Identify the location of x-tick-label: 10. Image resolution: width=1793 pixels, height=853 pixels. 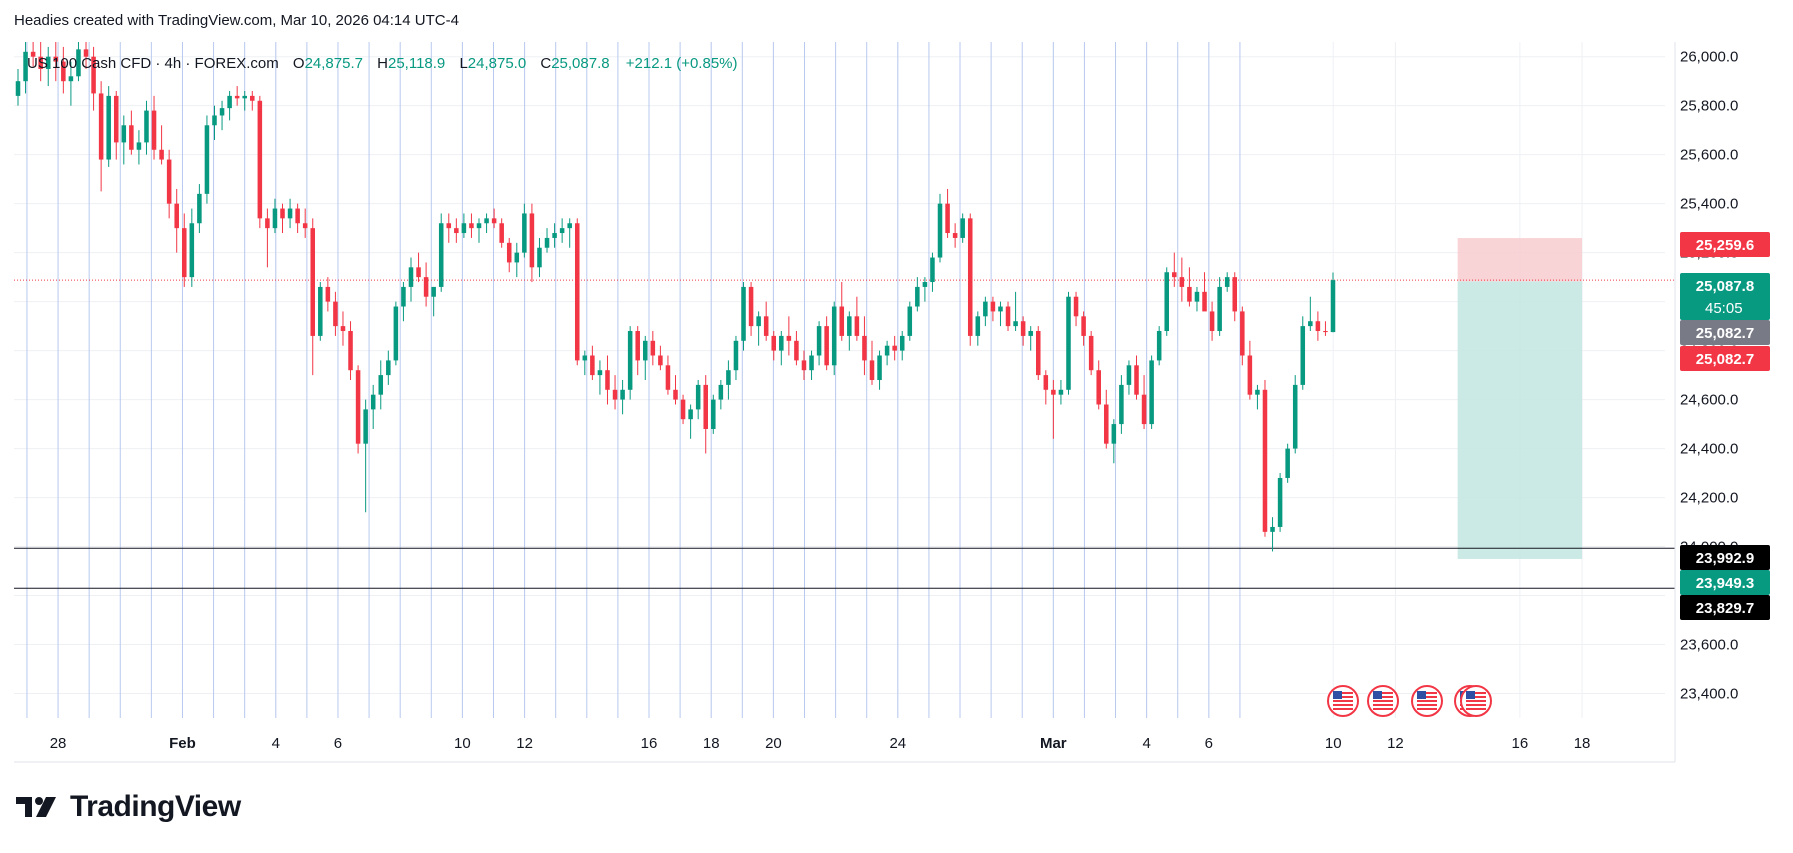
(462, 743).